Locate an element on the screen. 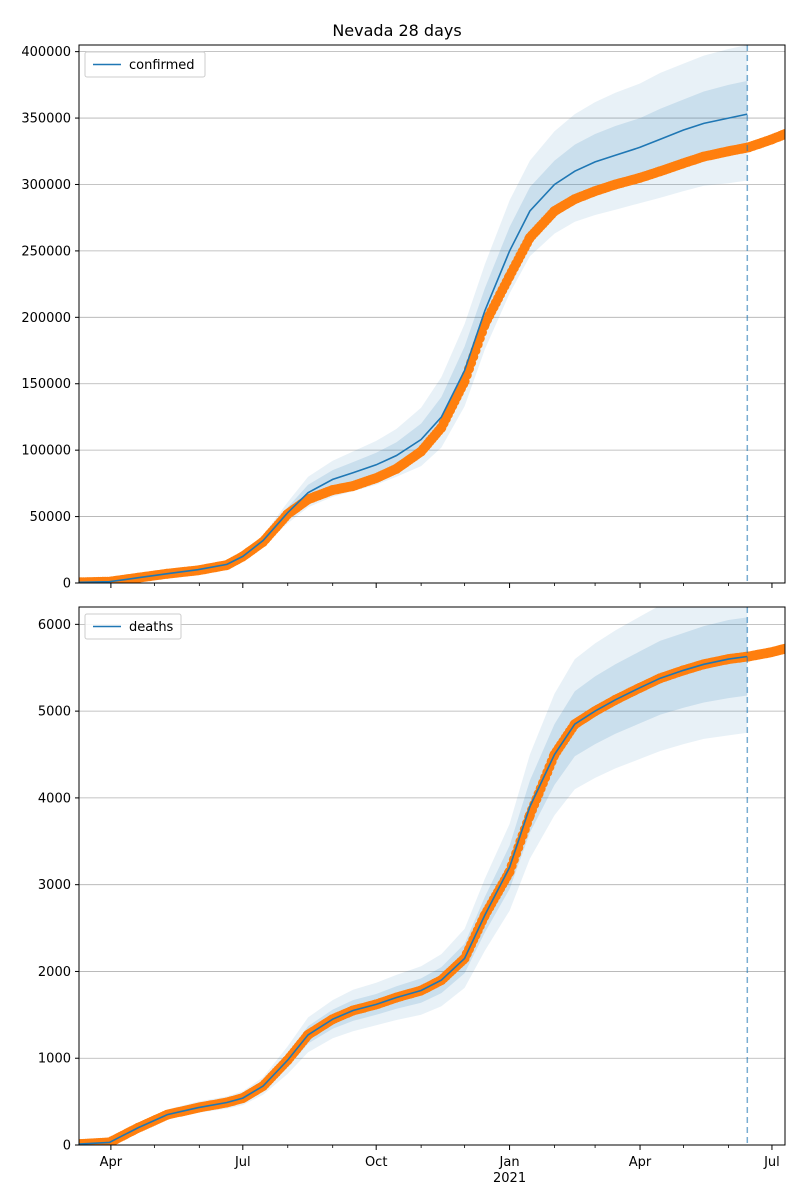 The width and height of the screenshot is (800, 1200). legend: confirmed is located at coordinates (145, 64).